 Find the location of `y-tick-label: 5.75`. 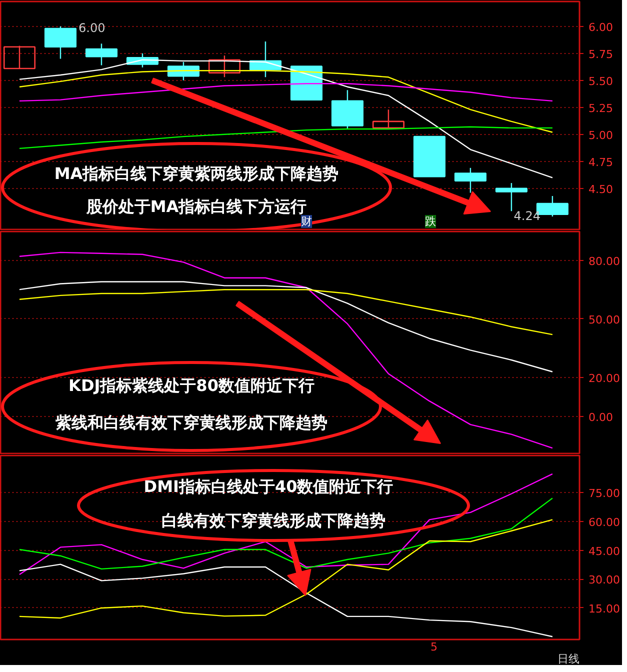

y-tick-label: 5.75 is located at coordinates (600, 54).